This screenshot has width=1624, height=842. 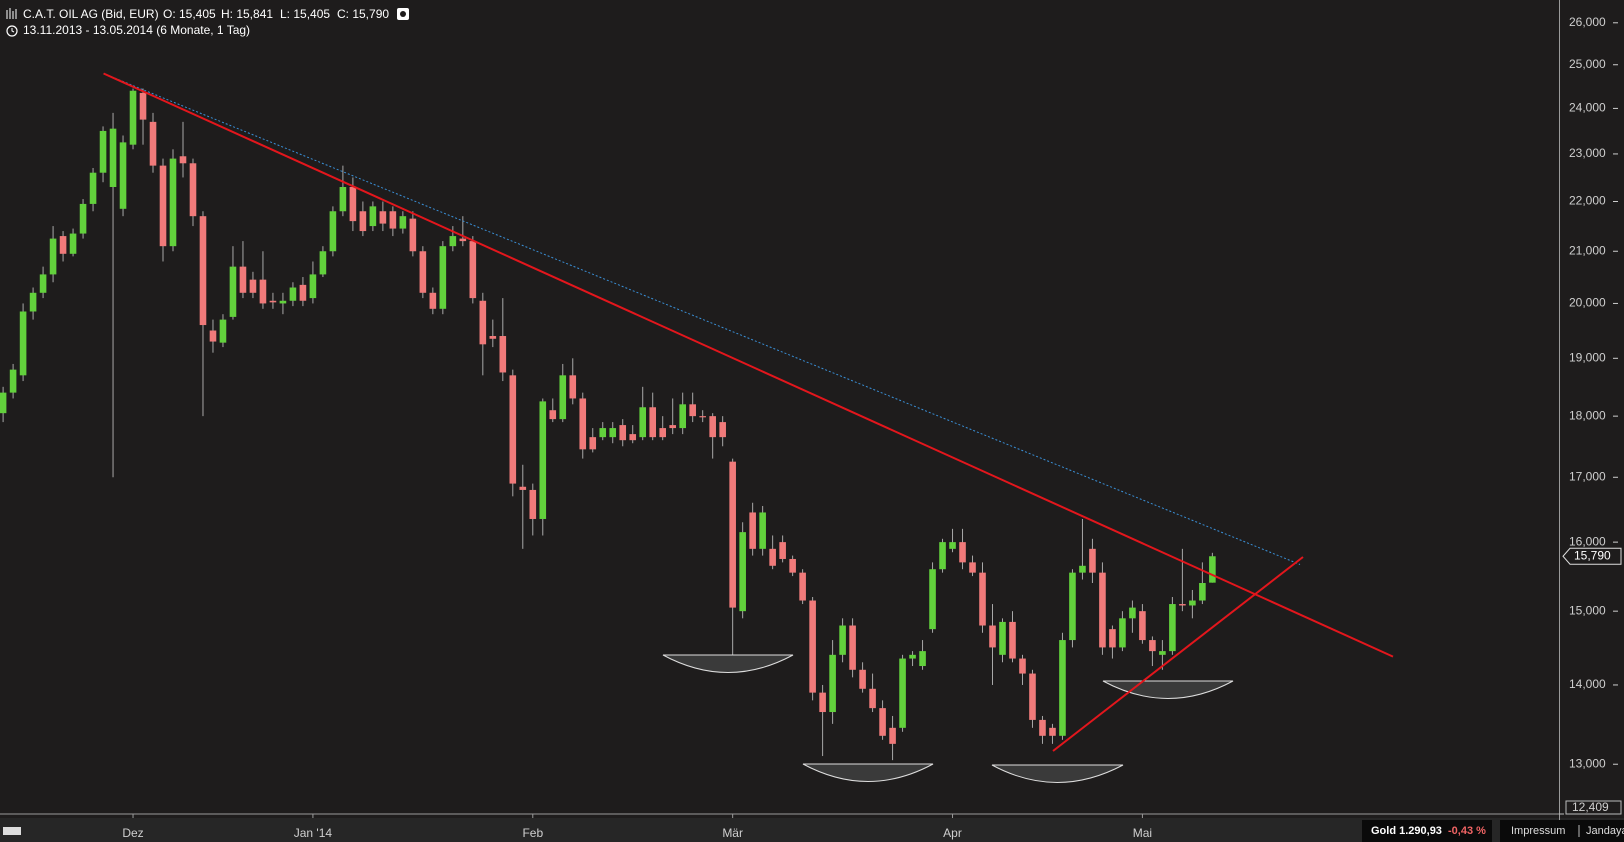 What do you see at coordinates (1587, 541) in the screenshot?
I see `y-tick-label: 16,000` at bounding box center [1587, 541].